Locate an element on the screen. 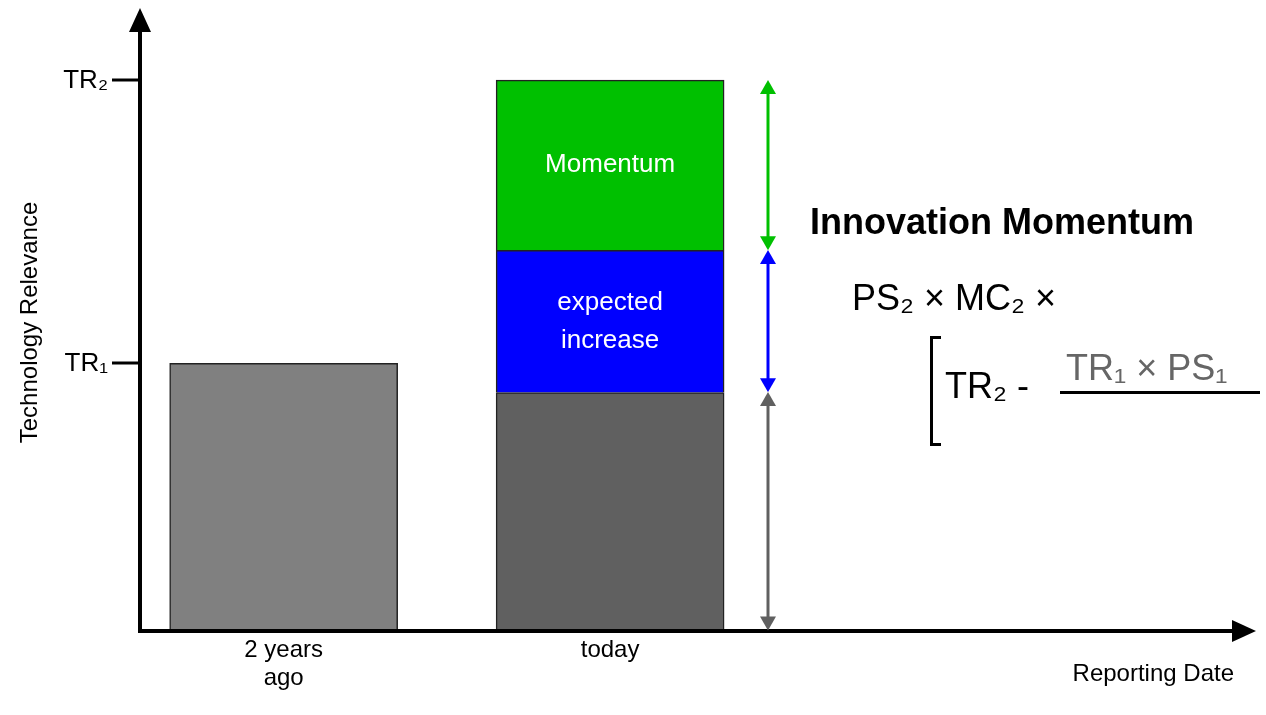 The width and height of the screenshot is (1266, 715). text: Innovation Momentum is located at coordinates (1002, 221).